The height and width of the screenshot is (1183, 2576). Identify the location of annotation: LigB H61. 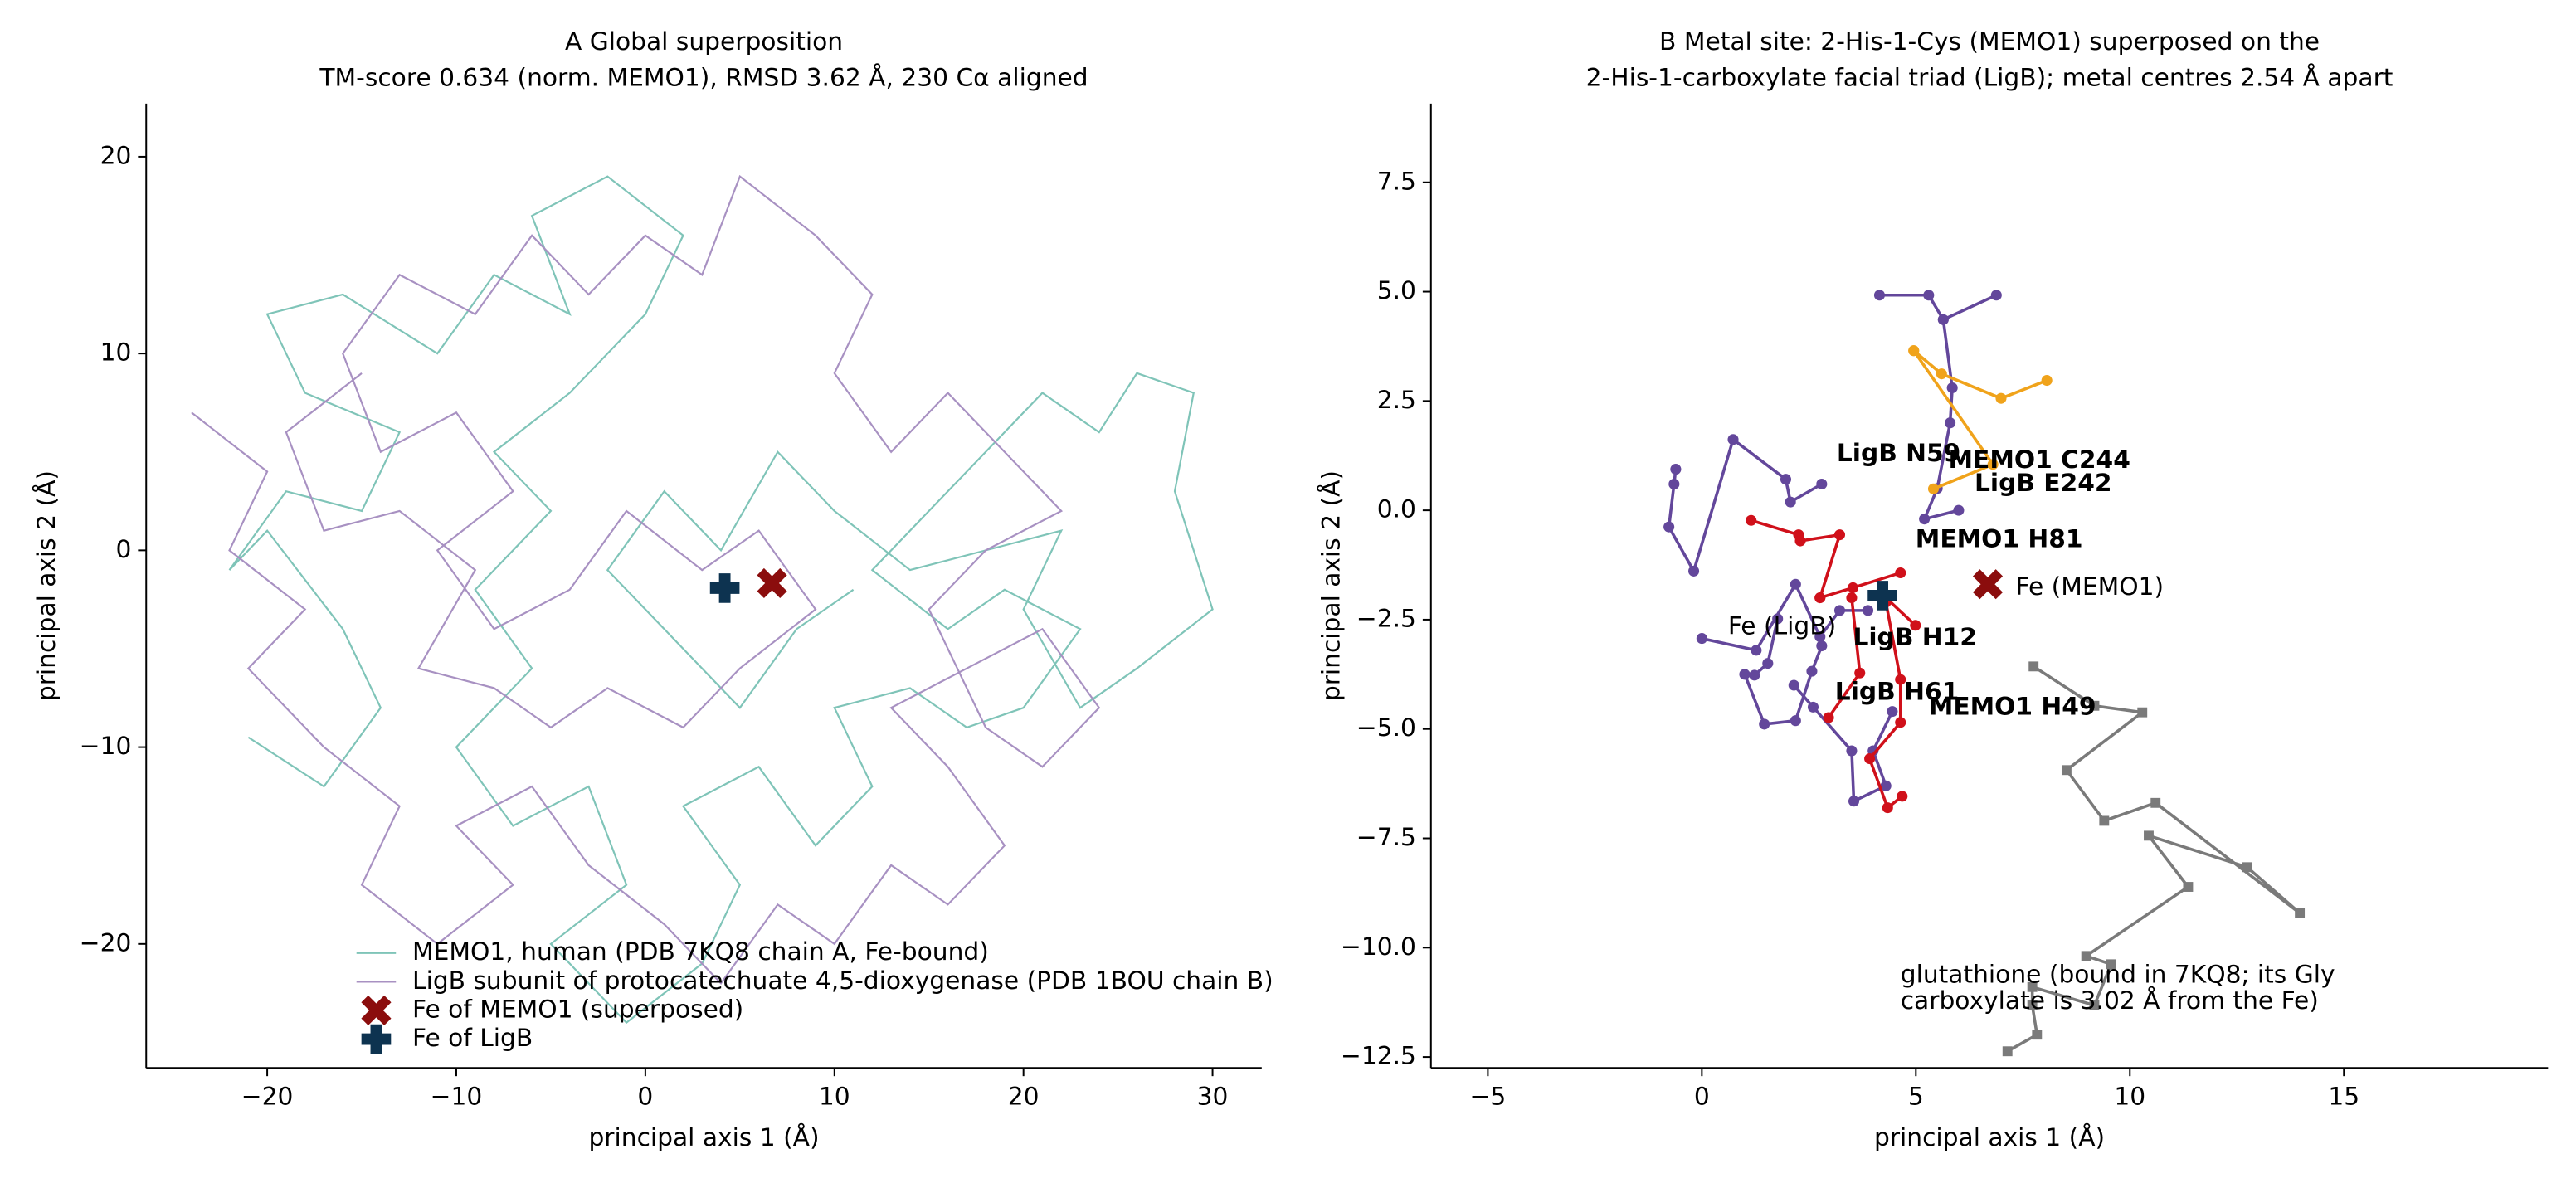
(1897, 691).